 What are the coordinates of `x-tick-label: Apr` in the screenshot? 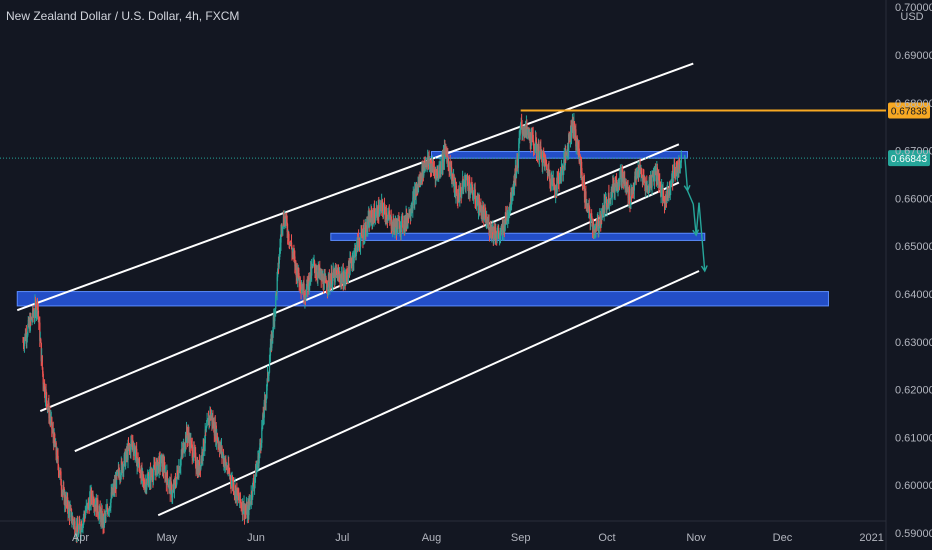 It's located at (80, 538).